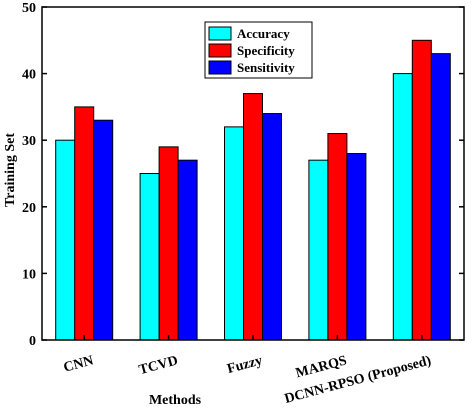  Describe the element at coordinates (29, 8) in the screenshot. I see `y-tick-label: 50` at that location.